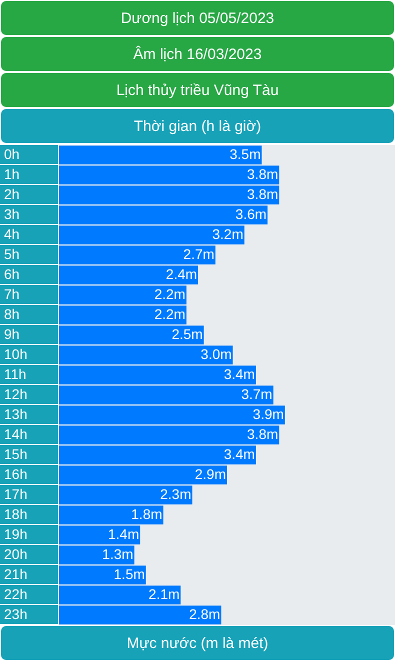  I want to click on y-tick-label: 23h, so click(16, 614).